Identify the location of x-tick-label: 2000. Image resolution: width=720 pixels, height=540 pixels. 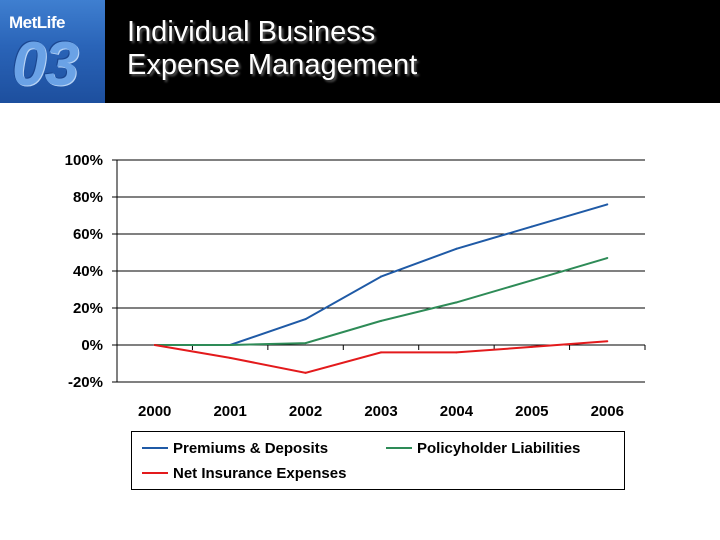
(154, 411).